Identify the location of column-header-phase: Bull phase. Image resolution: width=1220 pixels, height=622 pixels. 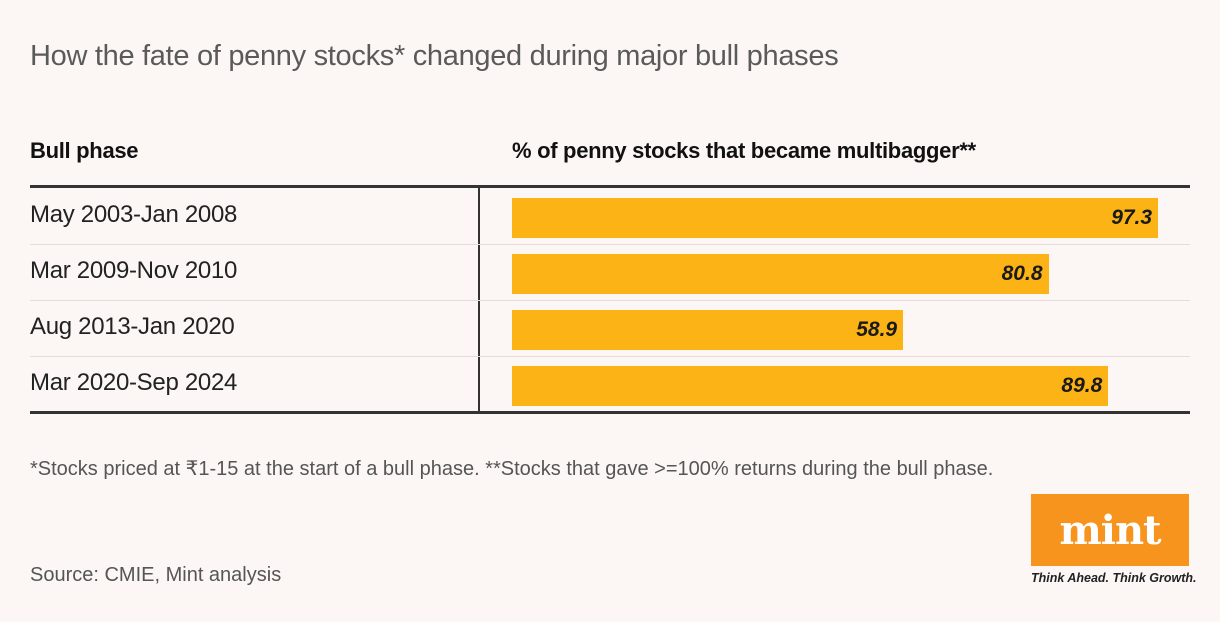
(84, 150).